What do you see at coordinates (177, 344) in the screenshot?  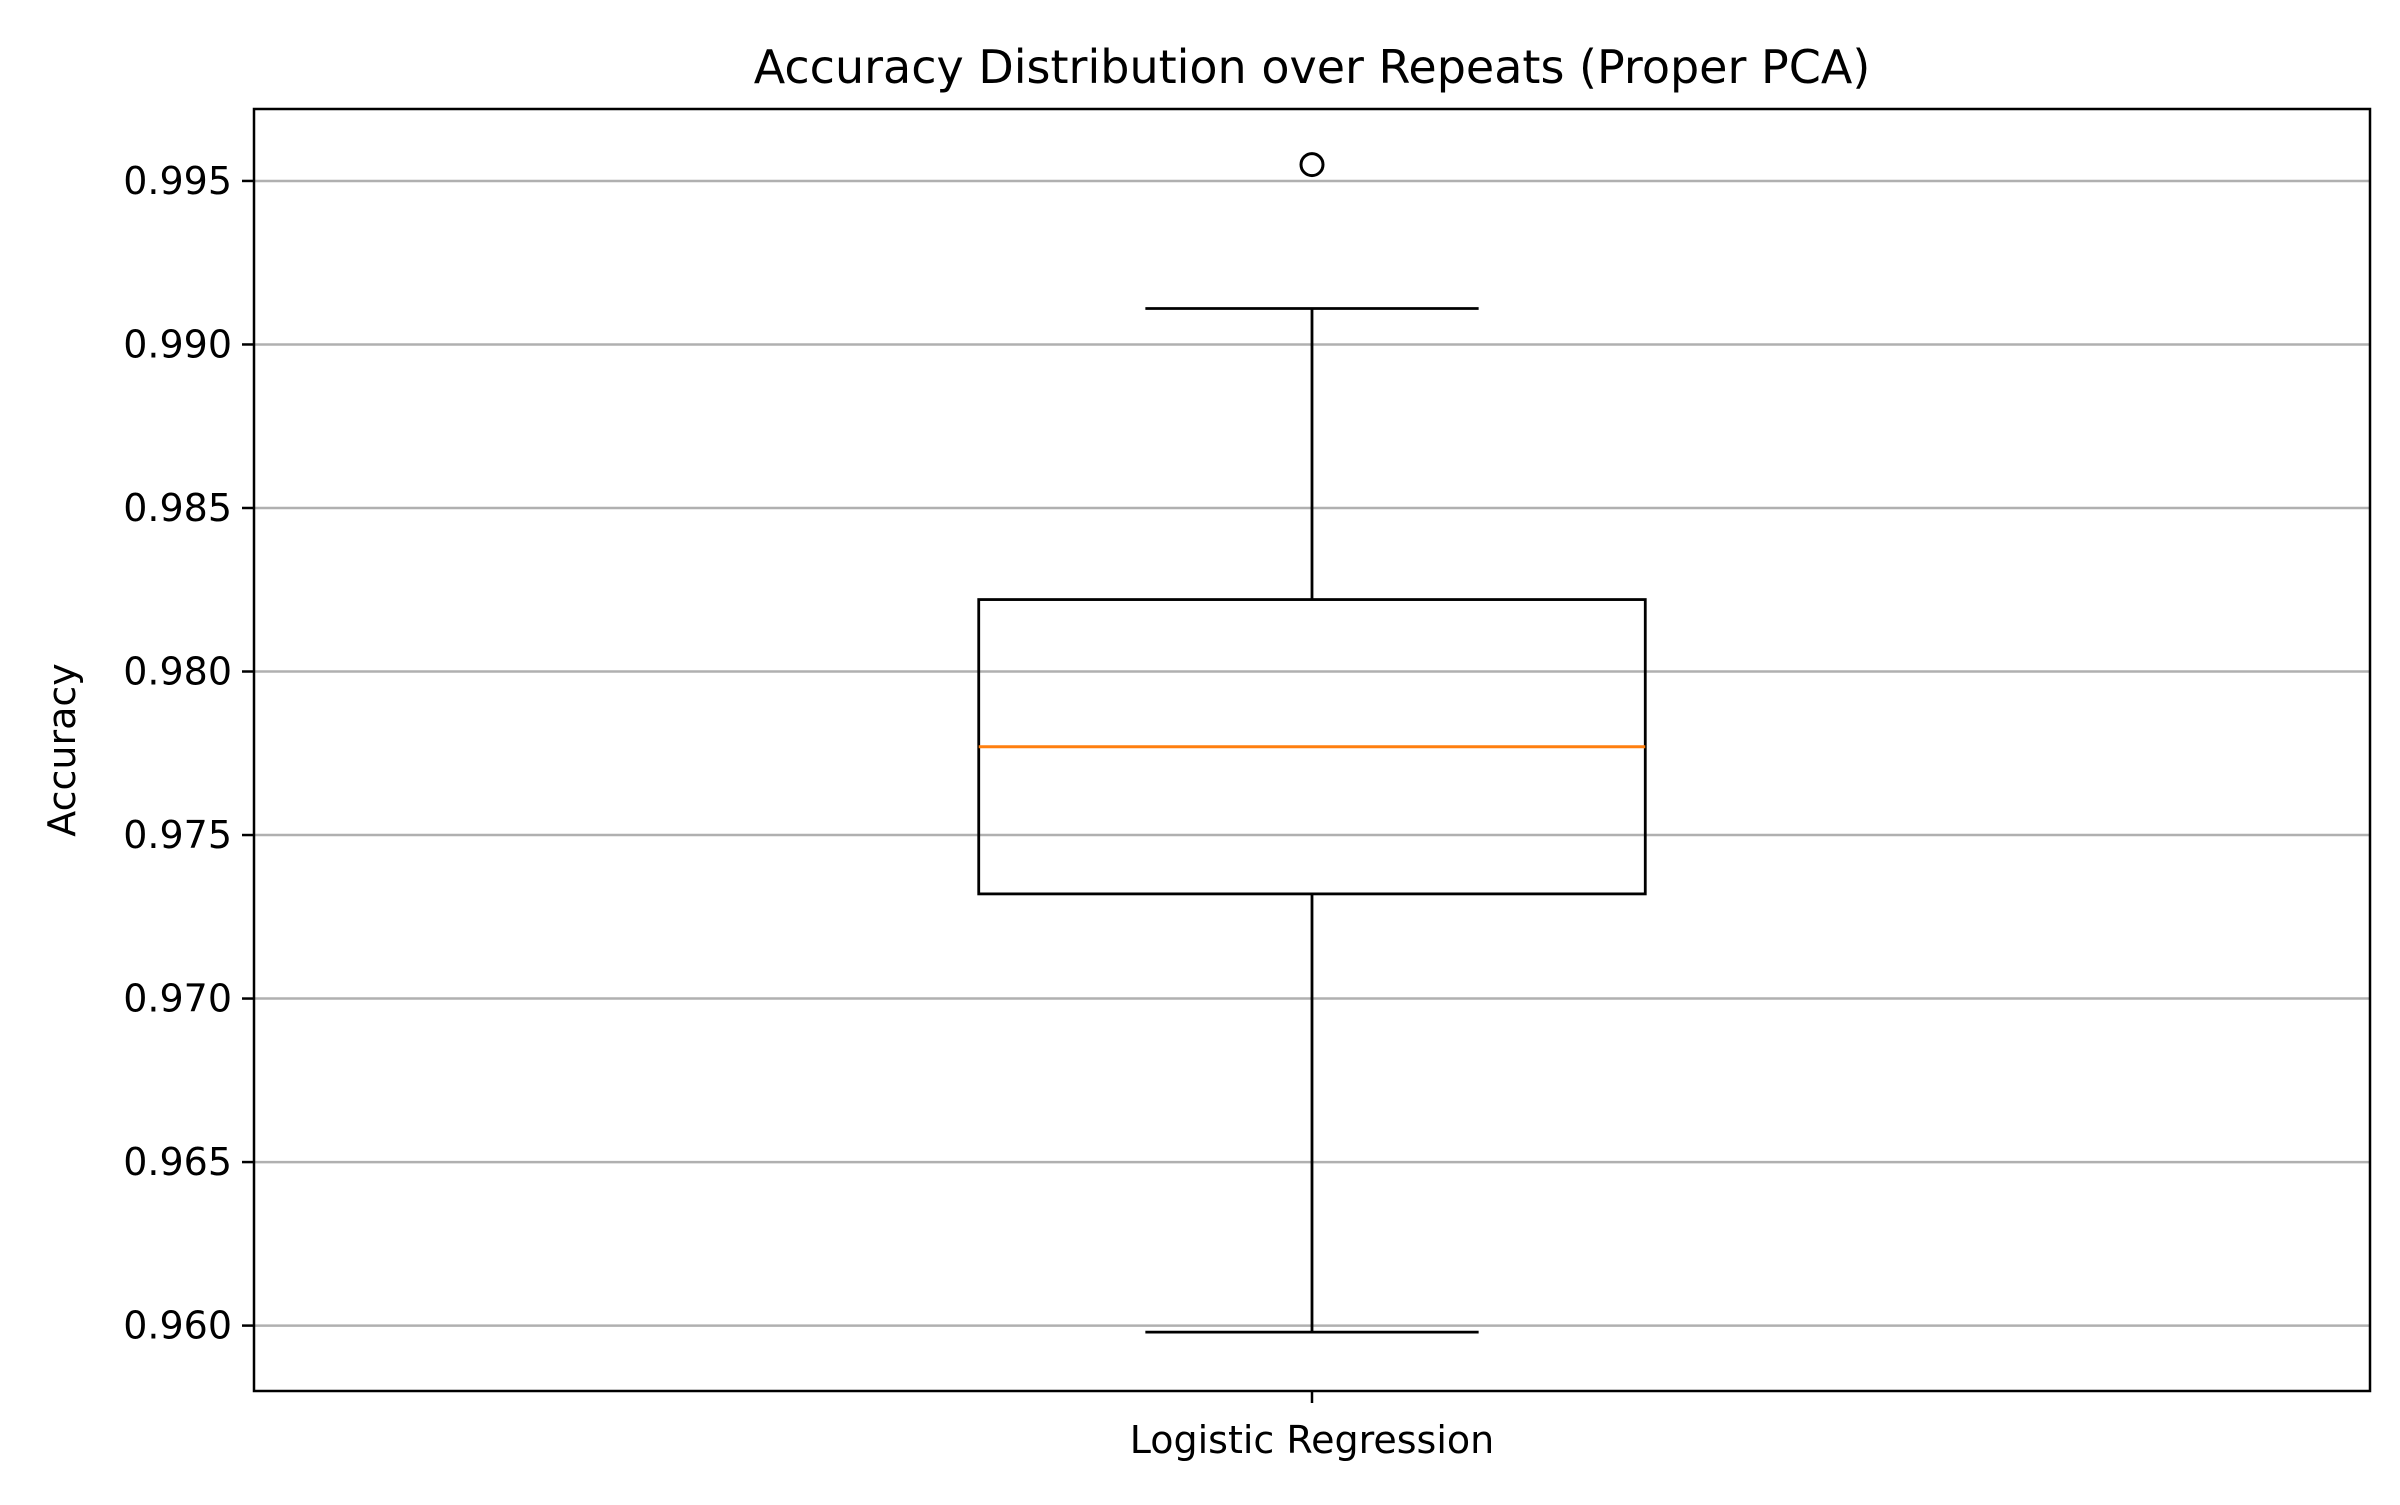 I see `y-tick-label: 0.990` at bounding box center [177, 344].